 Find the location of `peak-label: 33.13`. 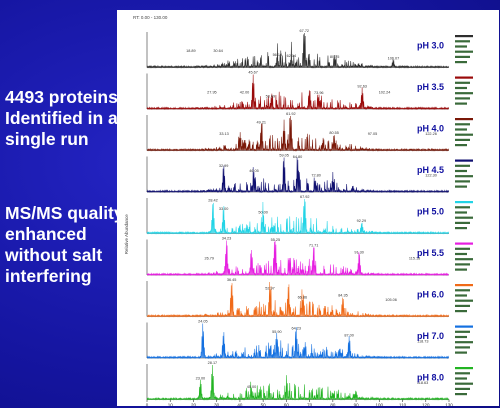

peak-label: 33.13 is located at coordinates (224, 134).